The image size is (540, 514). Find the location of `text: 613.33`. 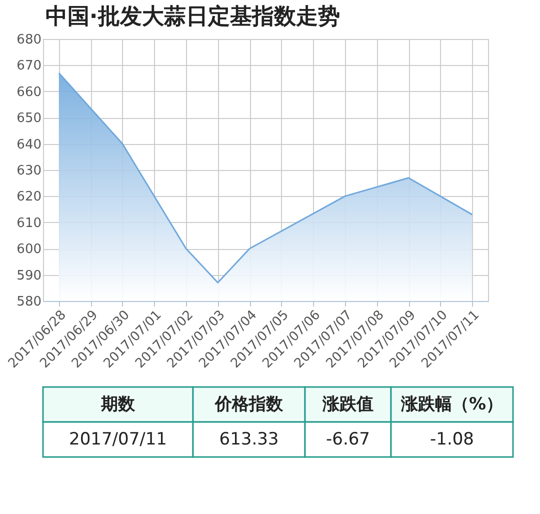

text: 613.33 is located at coordinates (249, 440).